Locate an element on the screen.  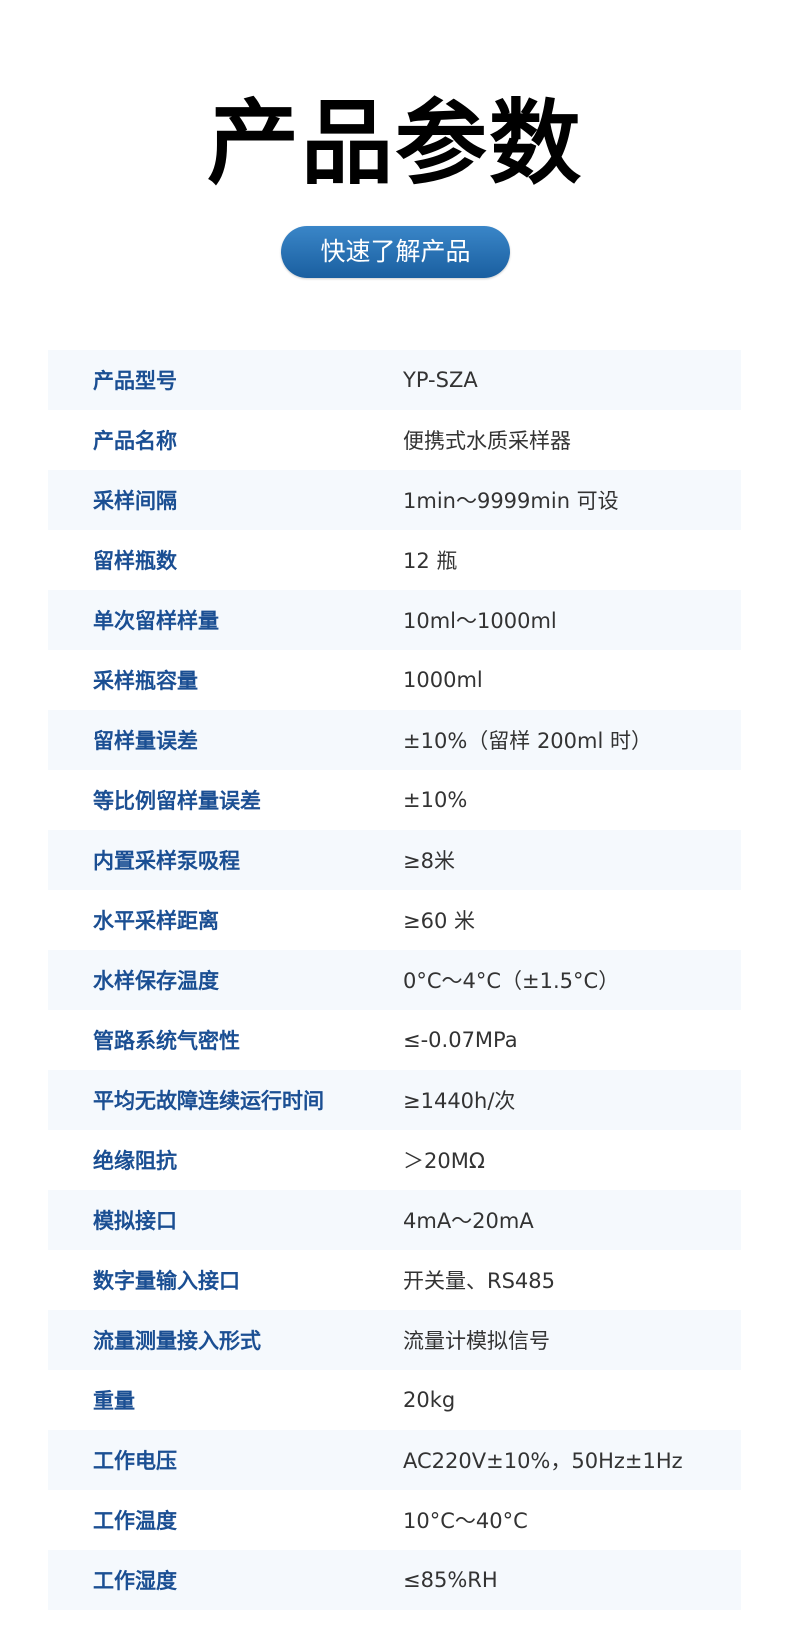
table-row: 产品型号 YP-SZA is located at coordinates (394, 380).